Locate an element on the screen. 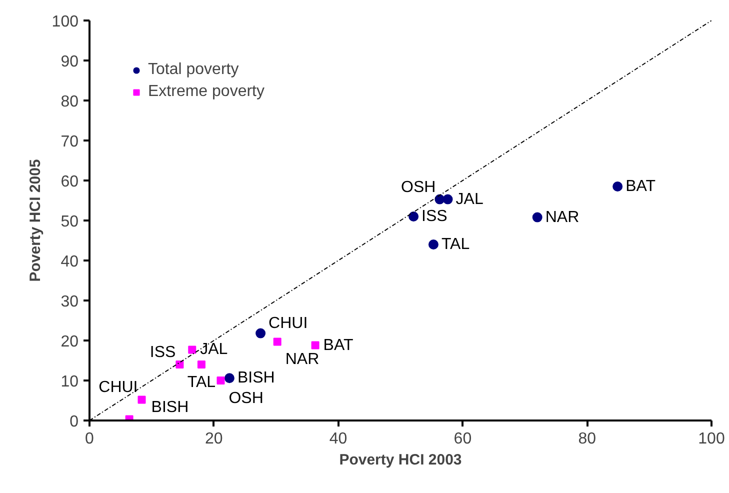 Image resolution: width=729 pixels, height=493 pixels. y-tick-label: 100 is located at coordinates (65, 22).